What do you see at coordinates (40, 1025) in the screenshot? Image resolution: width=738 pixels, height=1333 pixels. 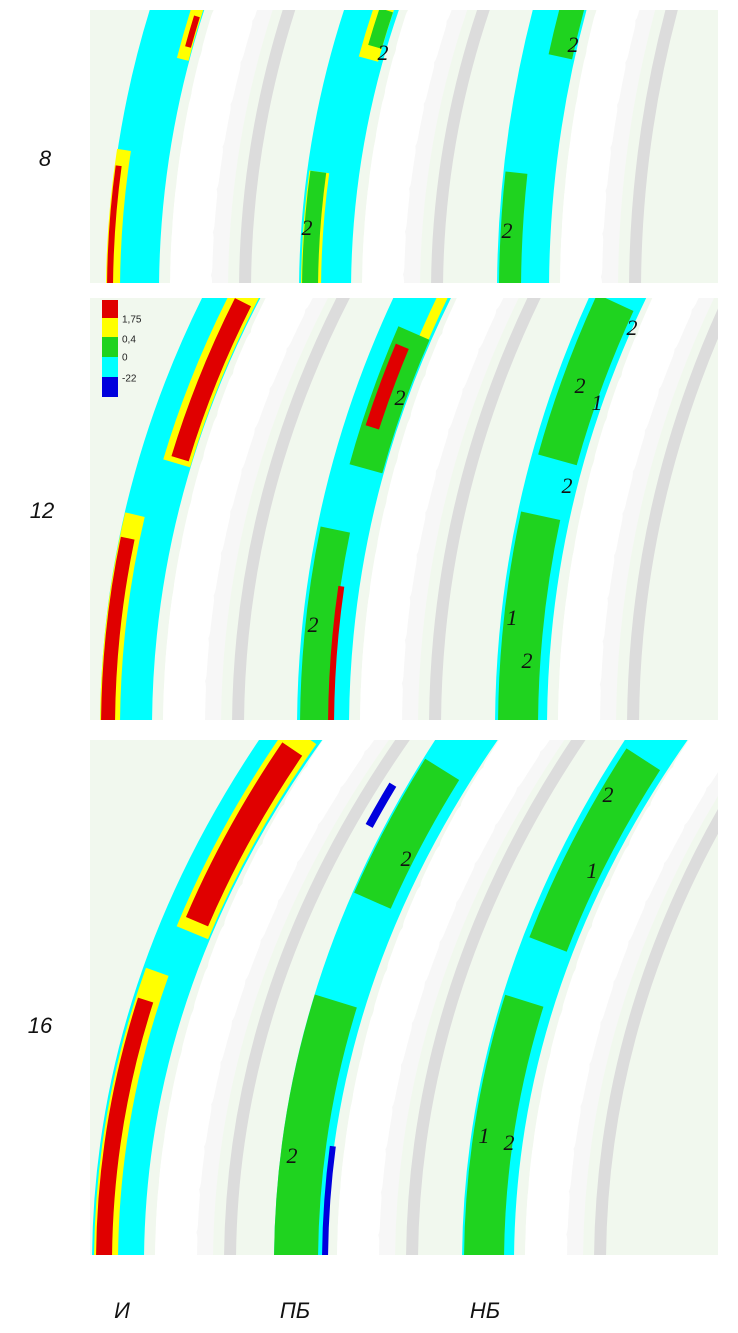 I see `row-label: 16` at bounding box center [40, 1025].